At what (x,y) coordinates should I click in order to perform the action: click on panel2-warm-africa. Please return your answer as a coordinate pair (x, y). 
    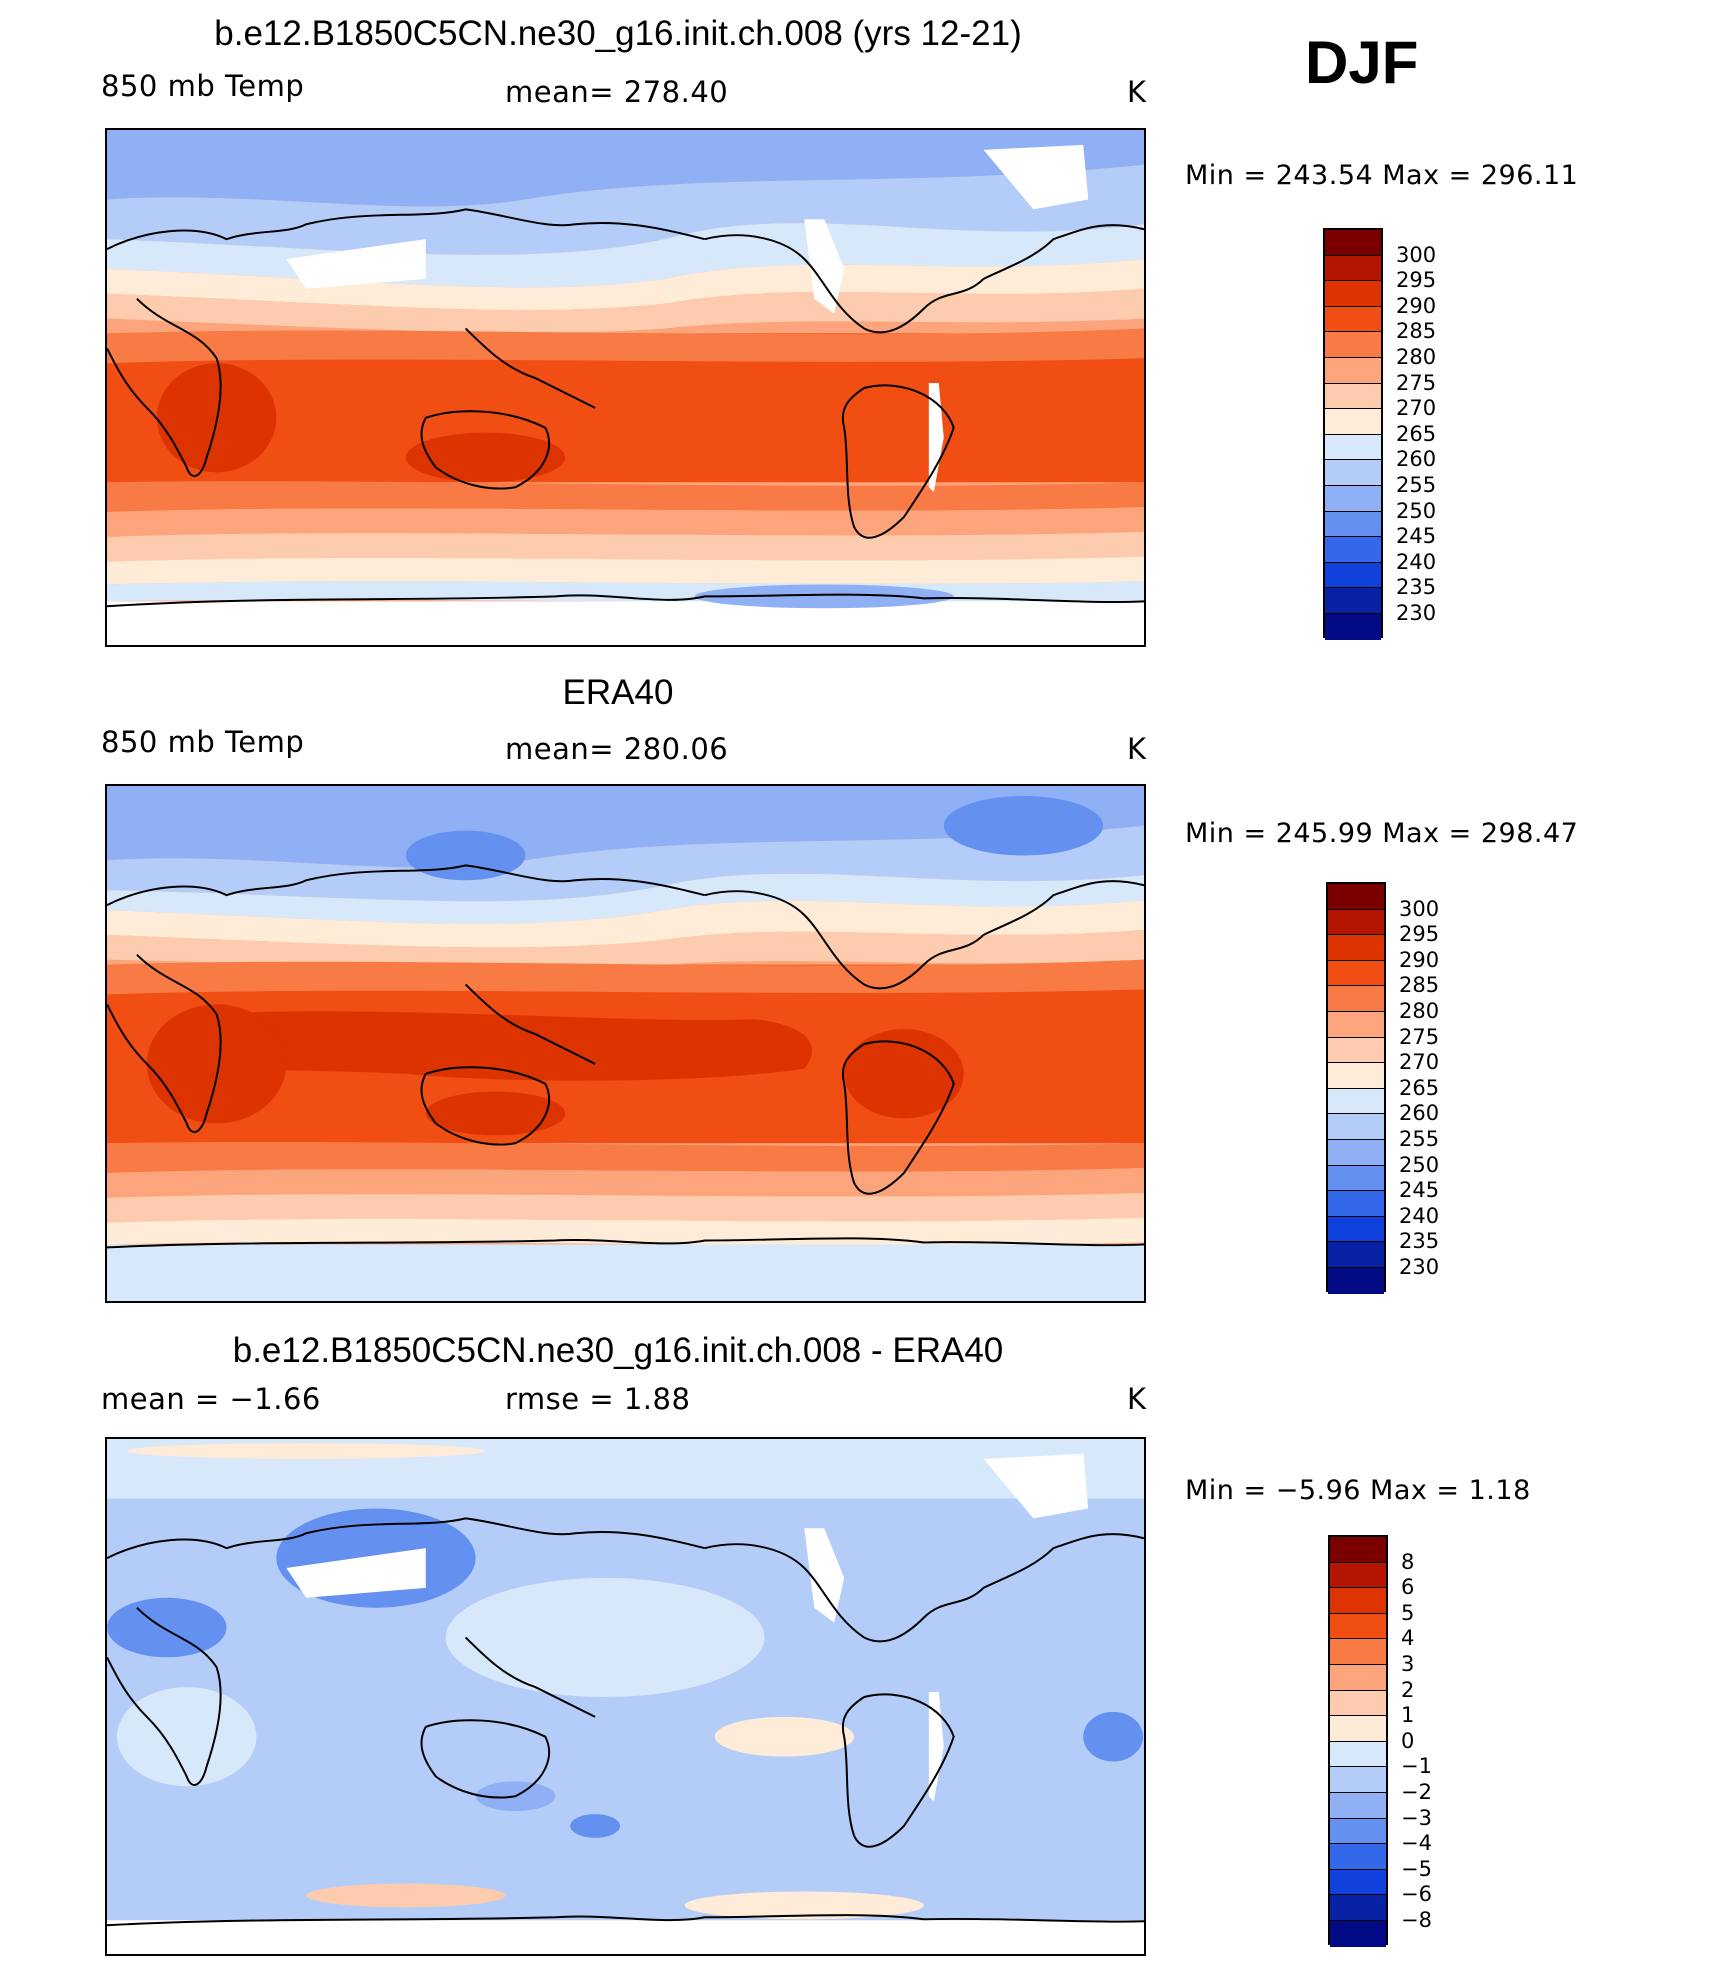
    Looking at the image, I should click on (216, 1064).